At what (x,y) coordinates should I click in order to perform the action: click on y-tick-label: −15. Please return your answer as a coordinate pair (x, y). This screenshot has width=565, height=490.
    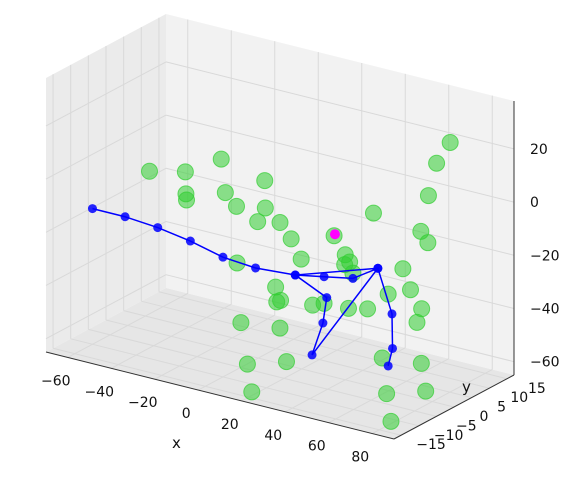
    Looking at the image, I should click on (431, 445).